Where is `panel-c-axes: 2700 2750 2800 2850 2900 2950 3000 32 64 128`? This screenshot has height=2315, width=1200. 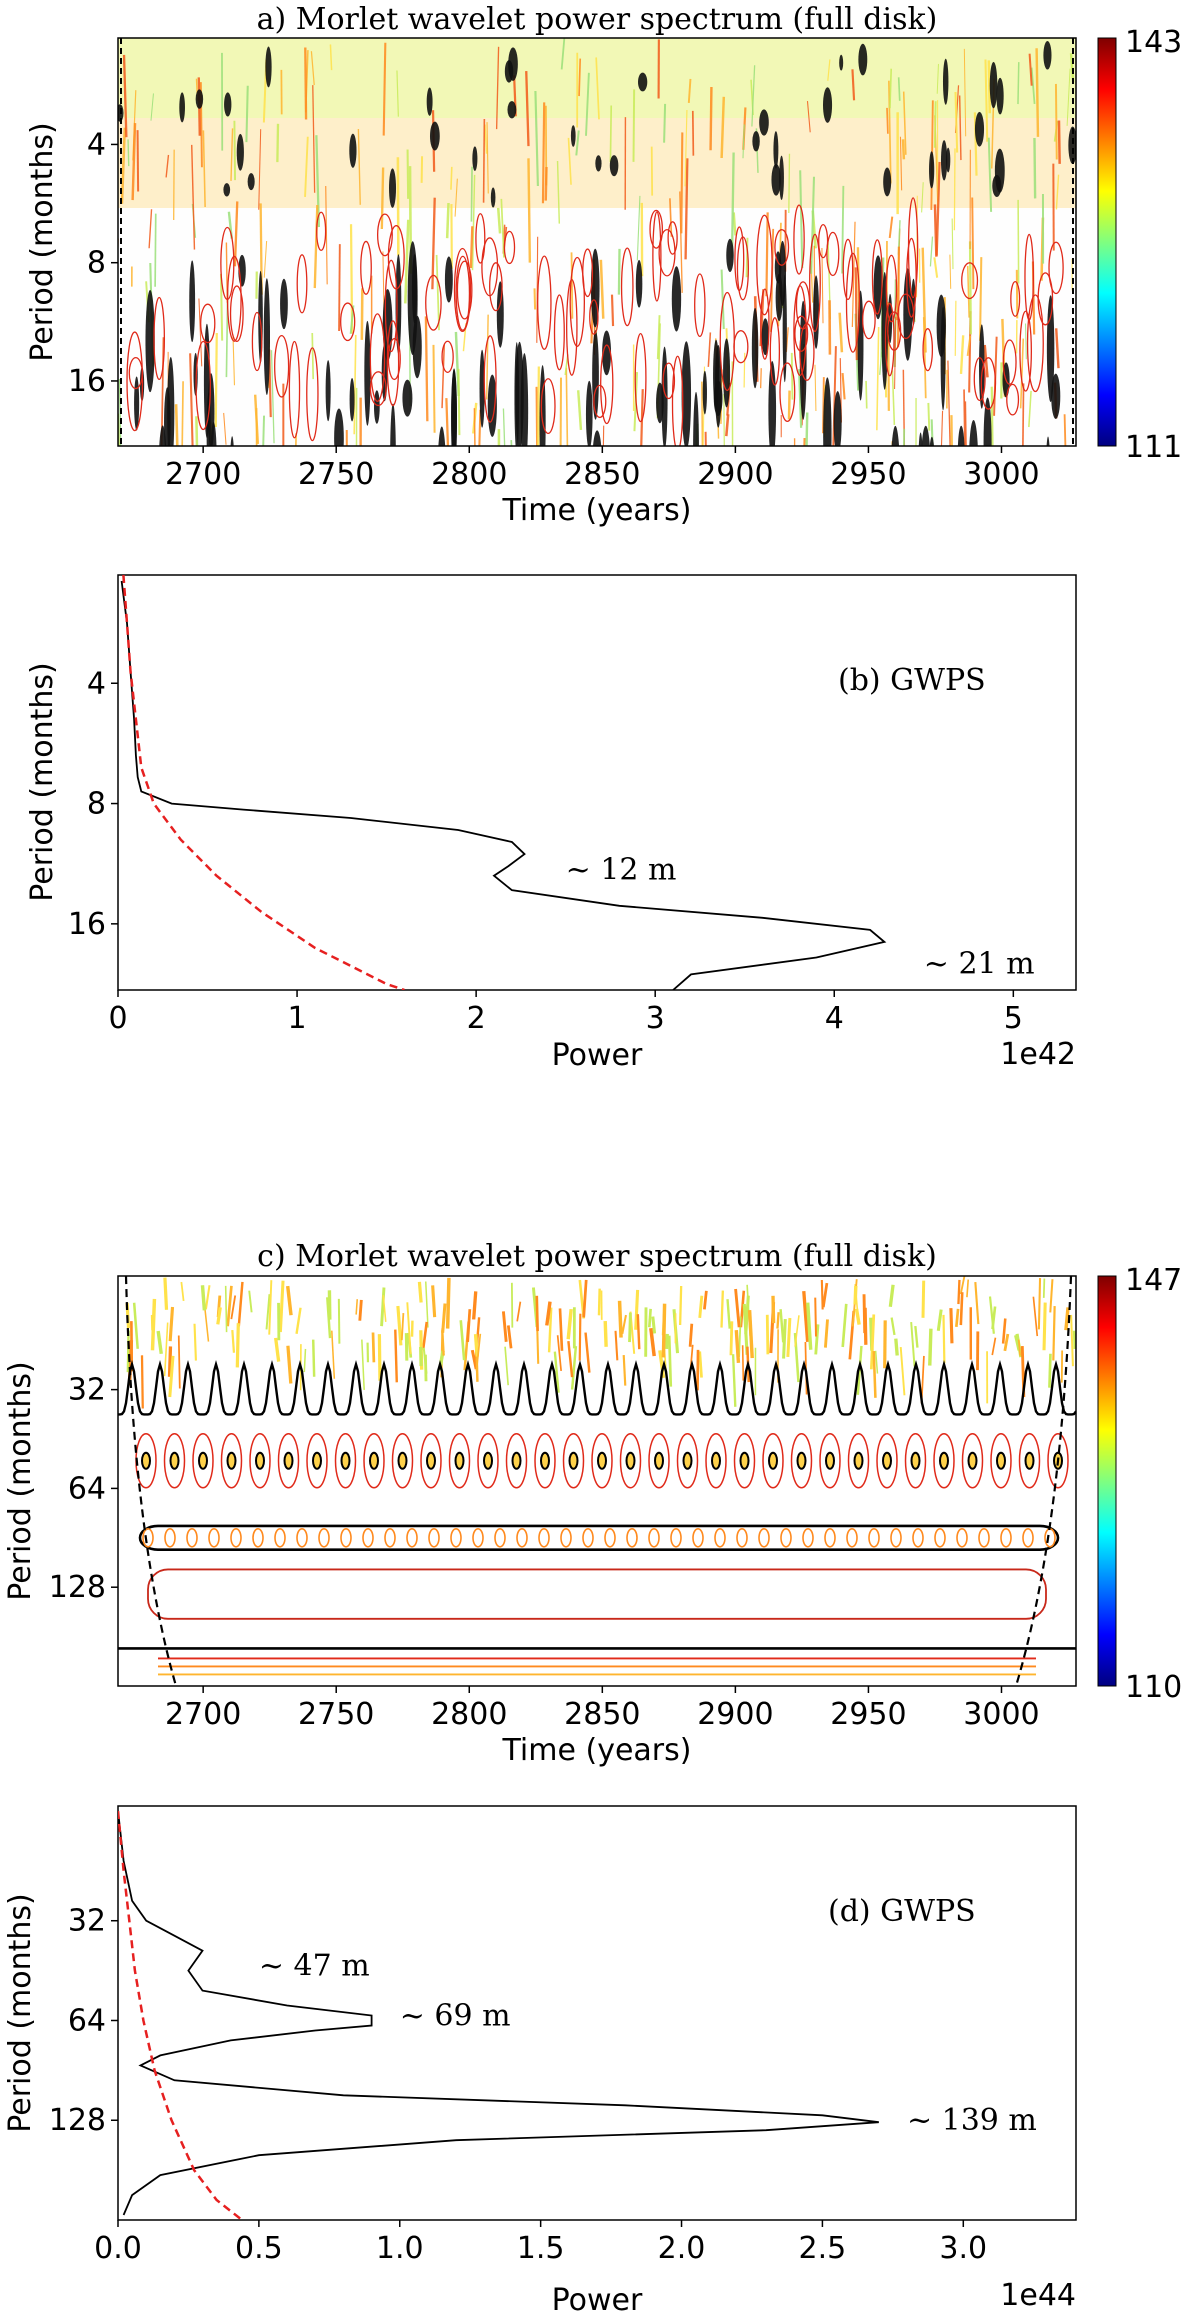 panel-c-axes: 2700 2750 2800 2850 2900 2950 3000 32 64 128 is located at coordinates (544, 1552).